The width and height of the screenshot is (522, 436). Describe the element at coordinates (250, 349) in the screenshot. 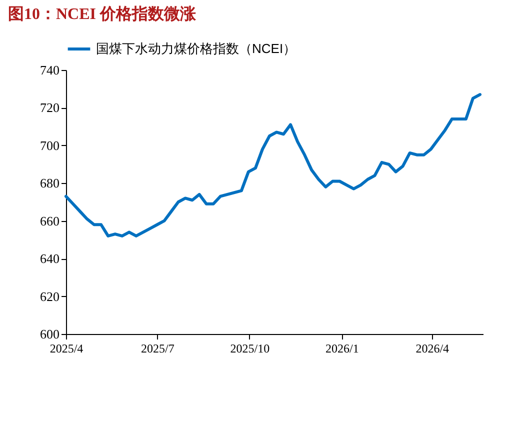

I see `x-tick-label: 2025/10` at that location.